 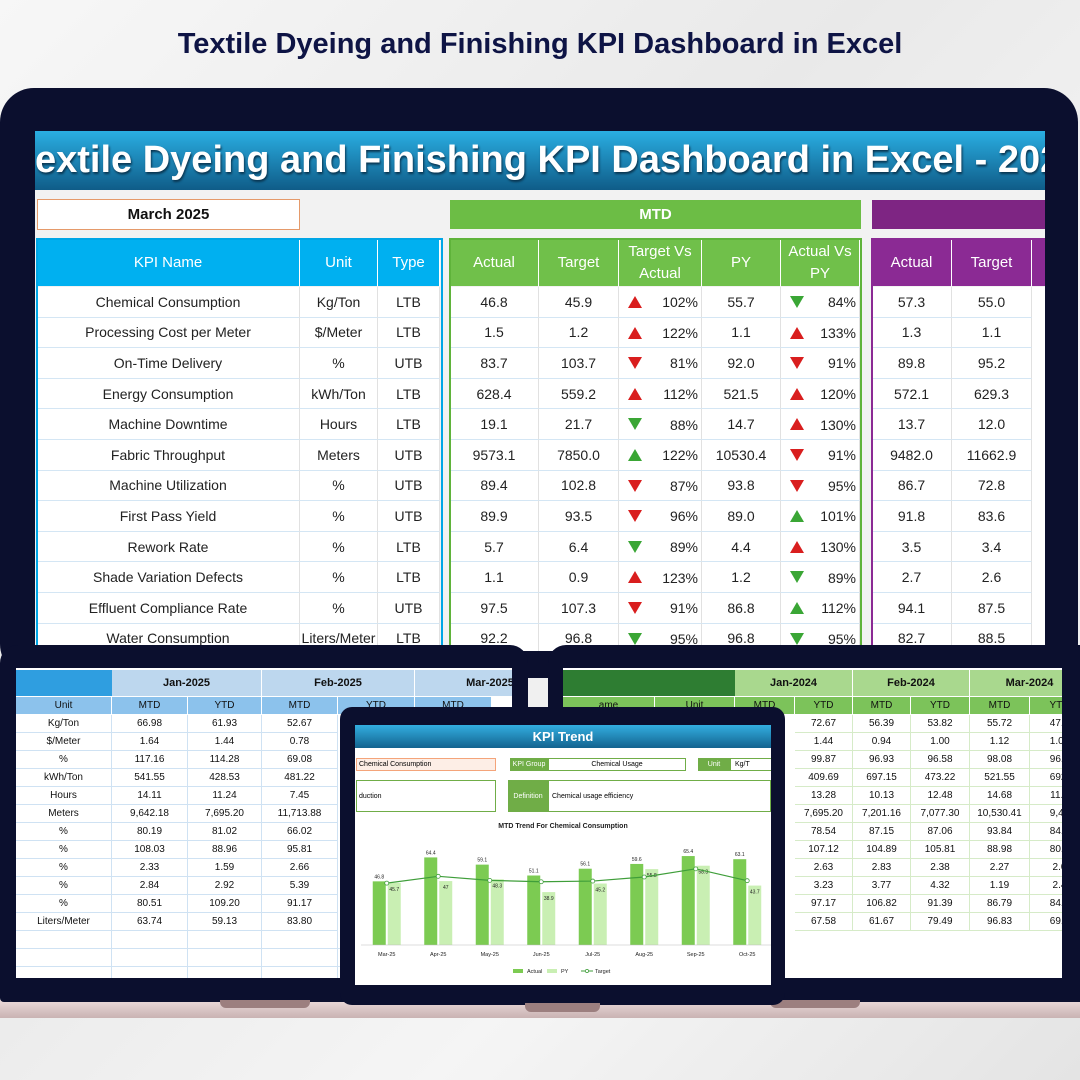 I want to click on status-label: 133%, so click(x=838, y=332).